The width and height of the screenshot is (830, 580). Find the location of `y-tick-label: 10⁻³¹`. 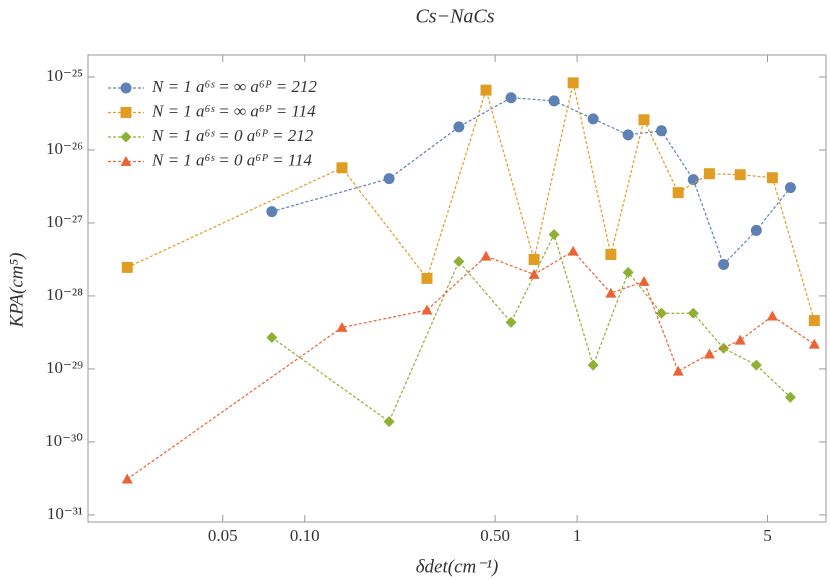

y-tick-label: 10⁻³¹ is located at coordinates (65, 513).